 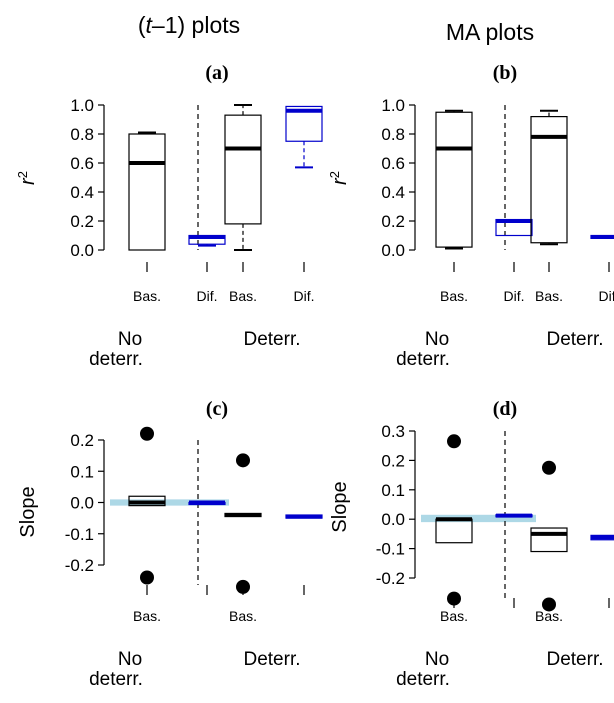 What do you see at coordinates (505, 409) in the screenshot?
I see `panel-label: (d)` at bounding box center [505, 409].